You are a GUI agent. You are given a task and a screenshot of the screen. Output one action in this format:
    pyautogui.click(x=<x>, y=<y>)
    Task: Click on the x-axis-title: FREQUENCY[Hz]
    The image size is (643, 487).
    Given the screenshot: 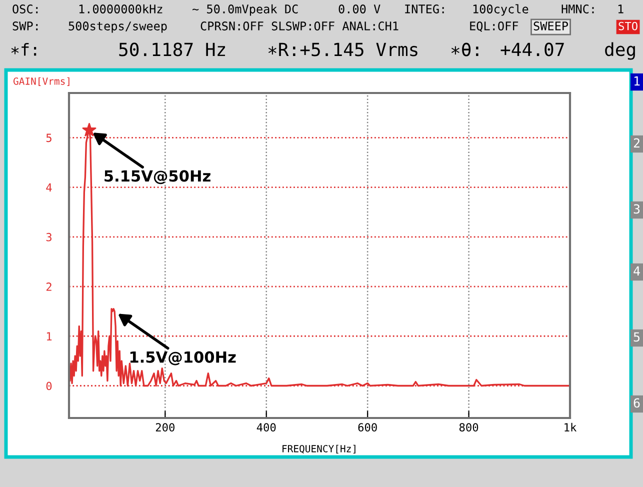 What is the action you would take?
    pyautogui.click(x=319, y=449)
    